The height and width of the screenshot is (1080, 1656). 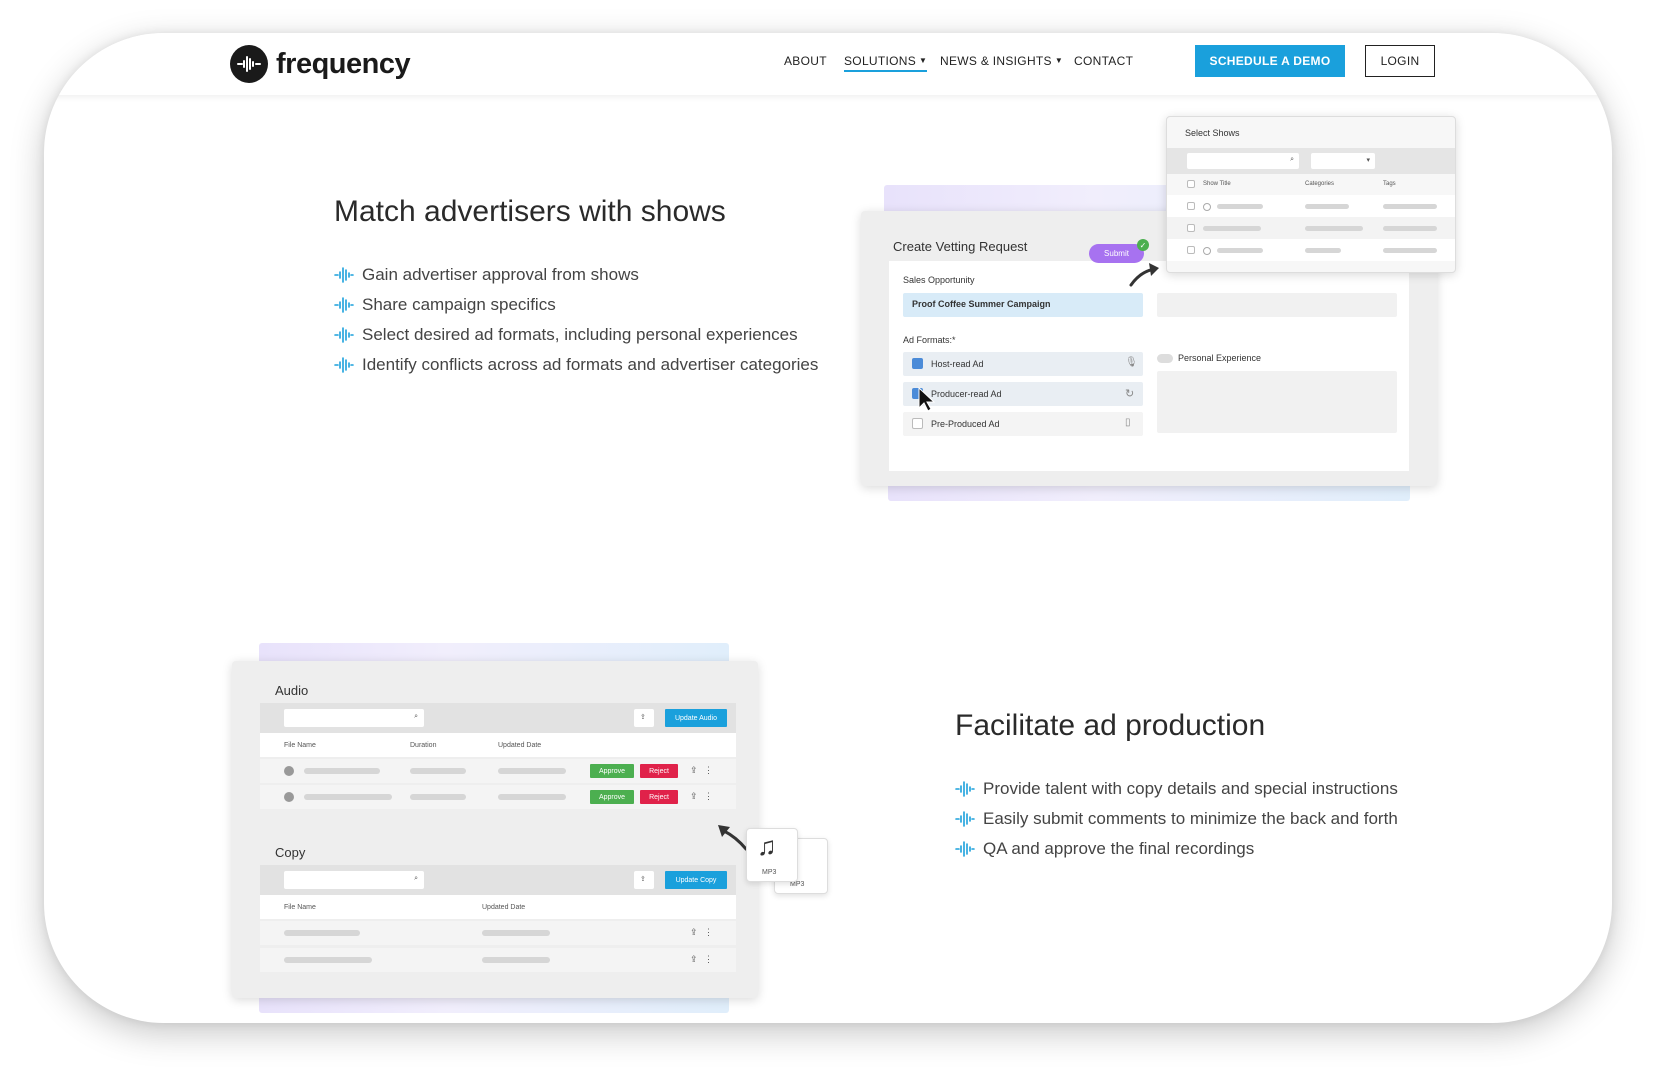 I want to click on personal-experience-box, so click(x=1277, y=402).